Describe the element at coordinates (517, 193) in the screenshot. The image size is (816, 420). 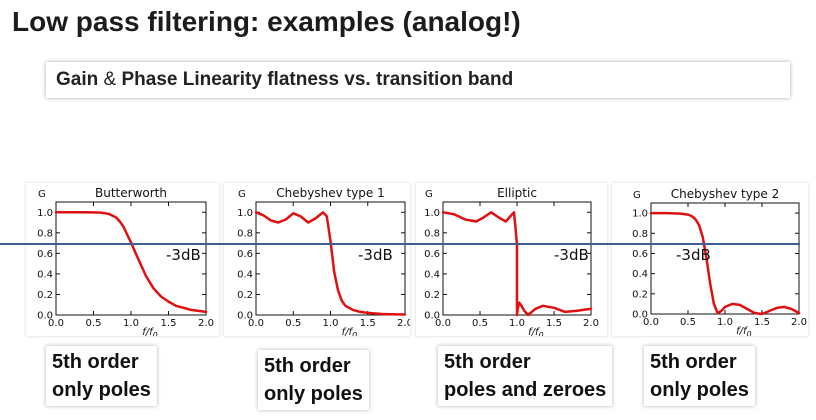
I see `chart-title: Elliptic` at that location.